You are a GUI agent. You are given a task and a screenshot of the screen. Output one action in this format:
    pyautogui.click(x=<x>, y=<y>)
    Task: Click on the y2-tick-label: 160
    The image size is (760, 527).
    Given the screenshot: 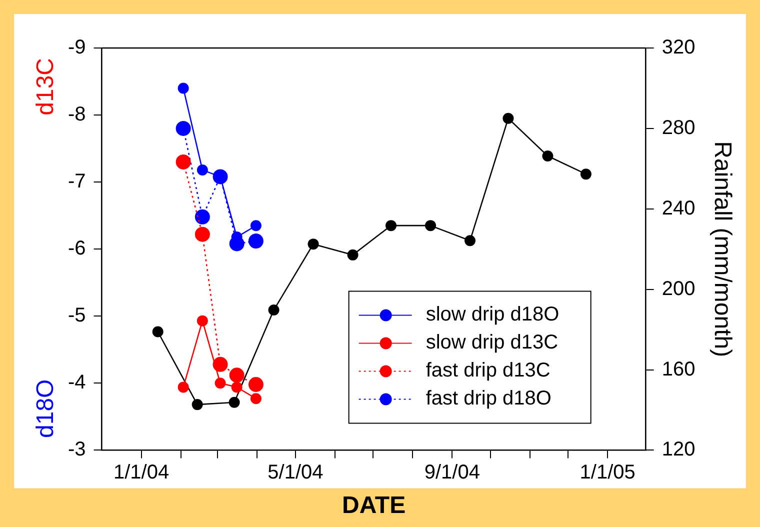 What is the action you would take?
    pyautogui.click(x=679, y=369)
    